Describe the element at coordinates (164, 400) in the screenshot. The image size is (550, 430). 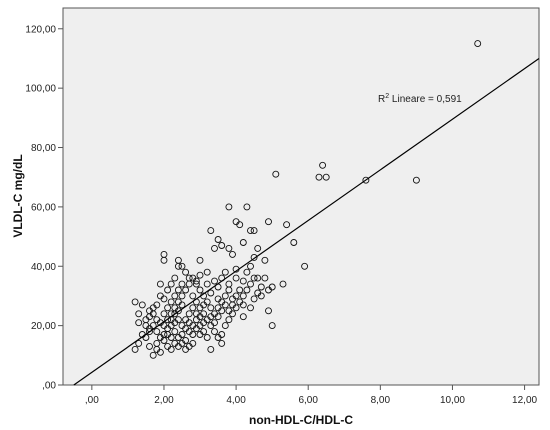
I see `x-tick-label: 2,00` at that location.